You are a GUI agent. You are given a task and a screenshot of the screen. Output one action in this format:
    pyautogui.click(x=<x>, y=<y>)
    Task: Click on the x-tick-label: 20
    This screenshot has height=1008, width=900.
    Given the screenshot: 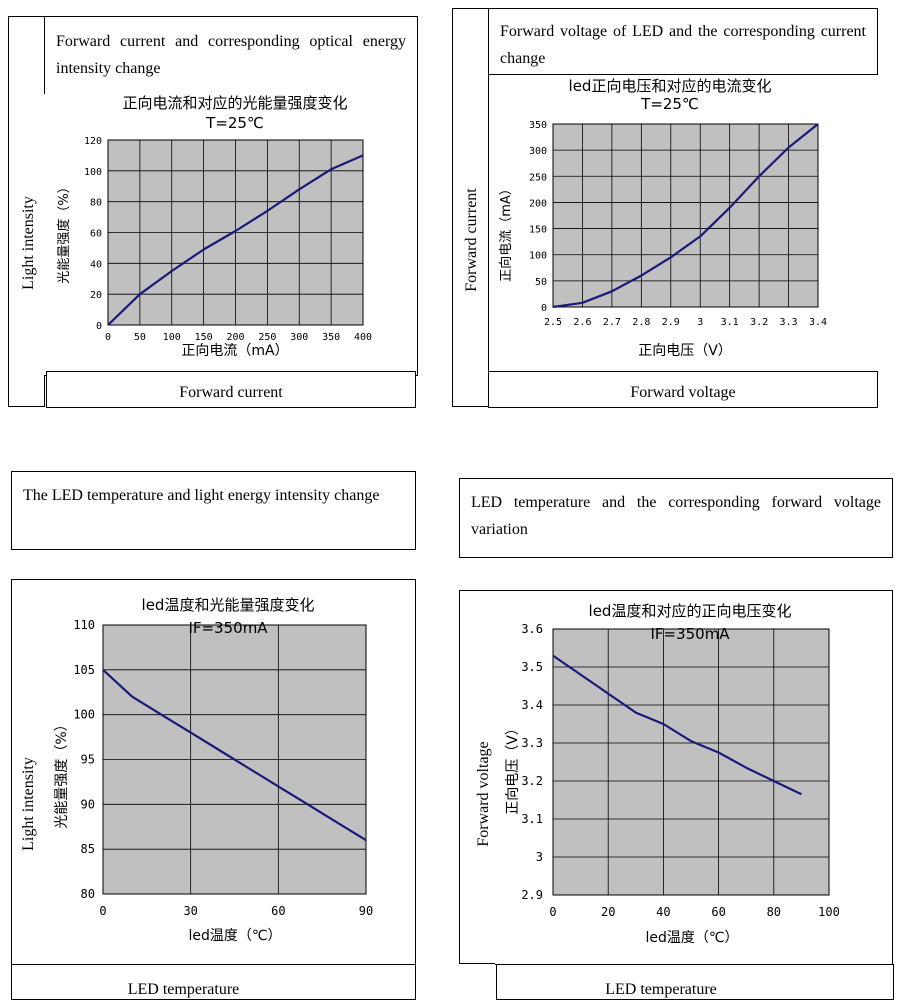 What is the action you would take?
    pyautogui.click(x=608, y=912)
    